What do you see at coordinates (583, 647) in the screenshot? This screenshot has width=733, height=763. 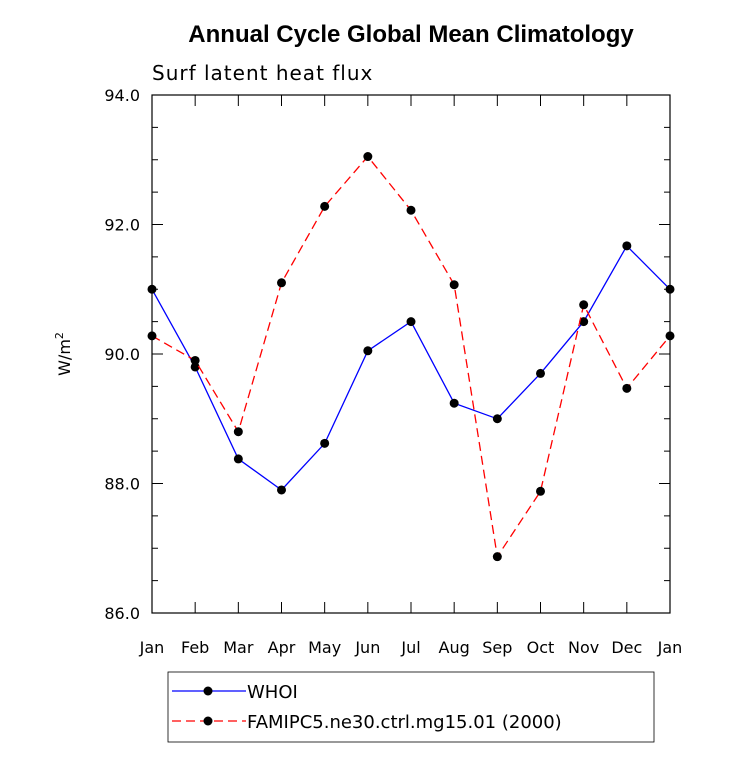 I see `x-tick-label: Nov` at bounding box center [583, 647].